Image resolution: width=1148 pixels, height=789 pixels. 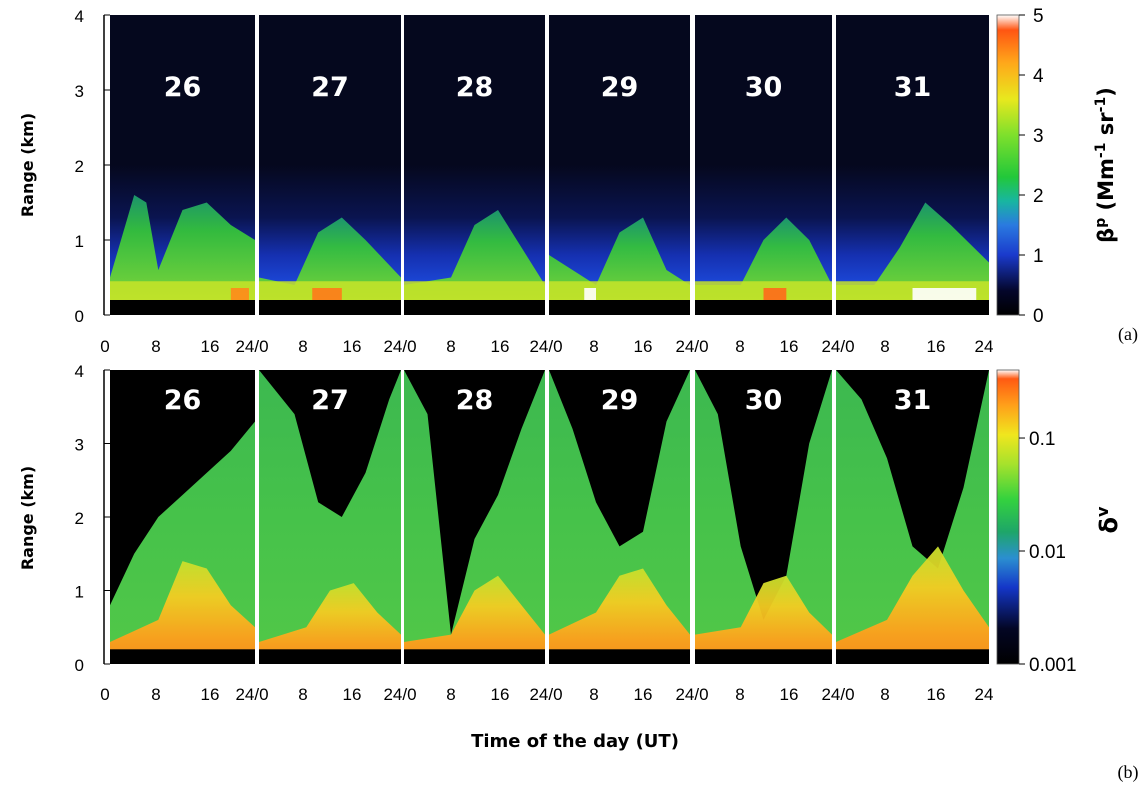 I want to click on y-axis-title: Range (km), so click(x=27, y=165).